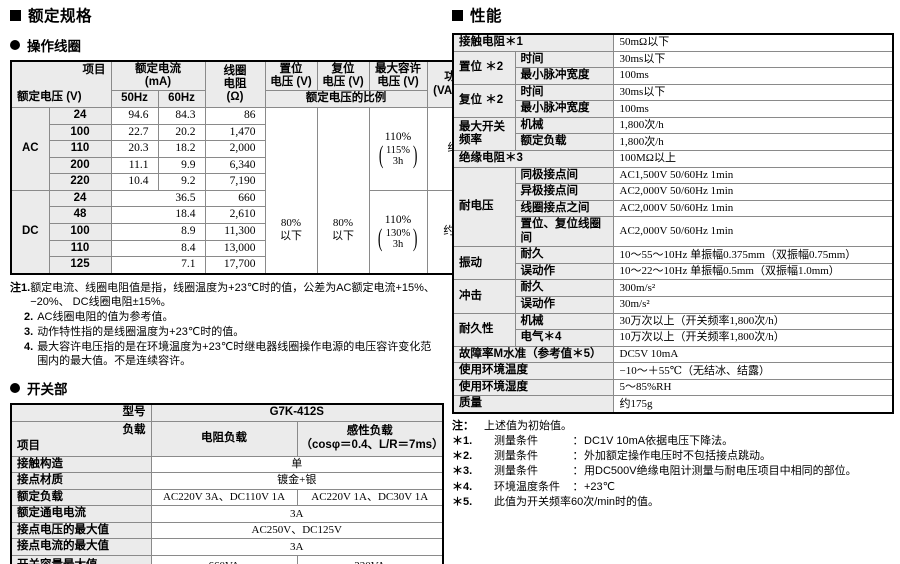 This screenshot has width=900, height=564. Describe the element at coordinates (80, 182) in the screenshot. I see `ac-voltage: 220` at that location.